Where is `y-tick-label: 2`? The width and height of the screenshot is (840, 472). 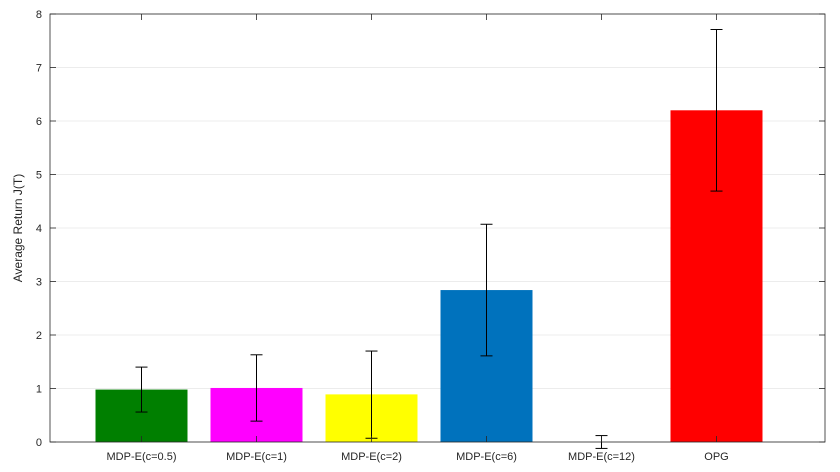
y-tick-label: 2 is located at coordinates (39, 336).